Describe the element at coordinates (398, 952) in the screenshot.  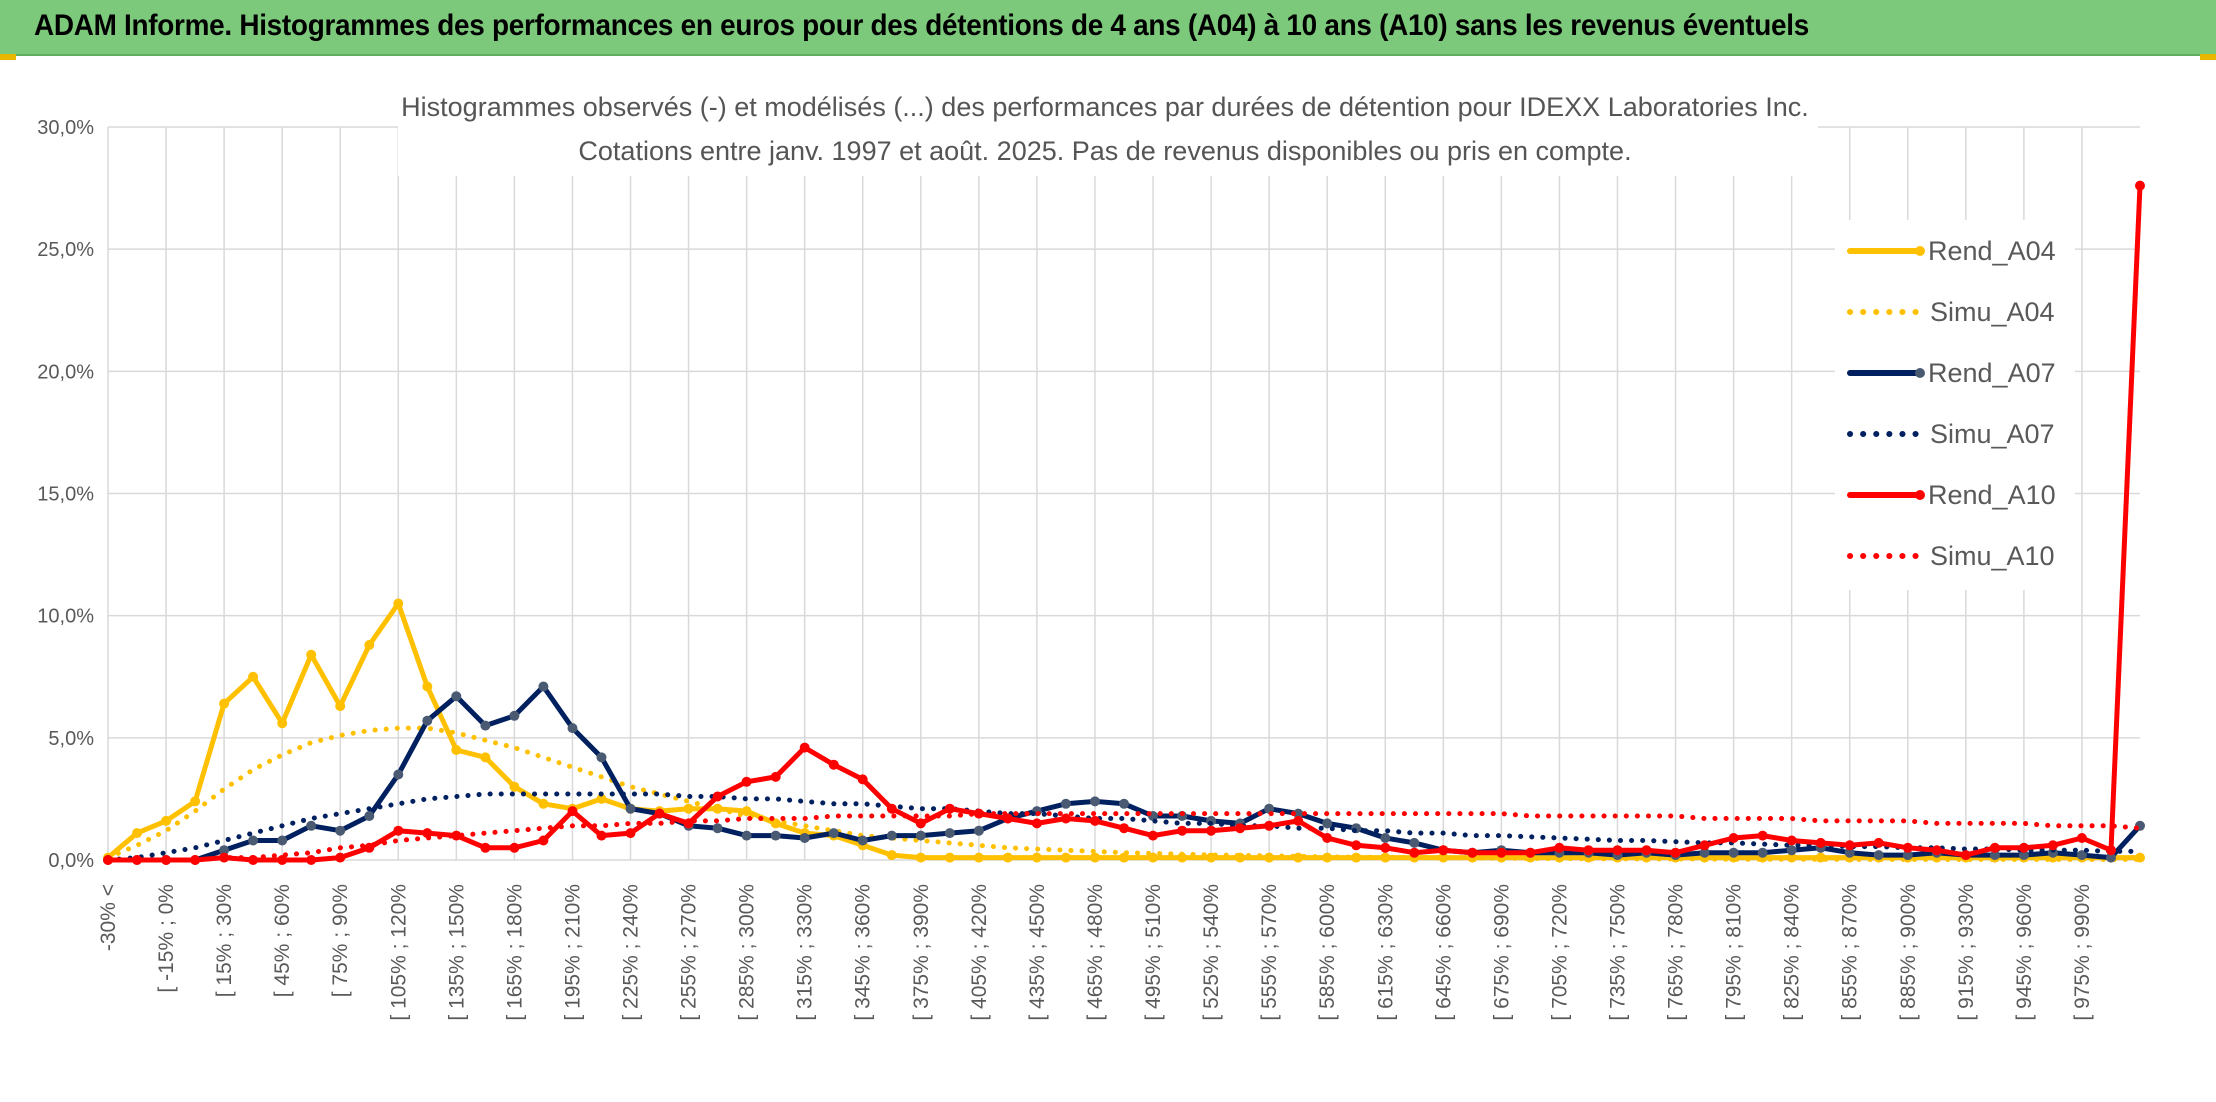
I see `x-tick-label: [ 105% ; 120%` at that location.